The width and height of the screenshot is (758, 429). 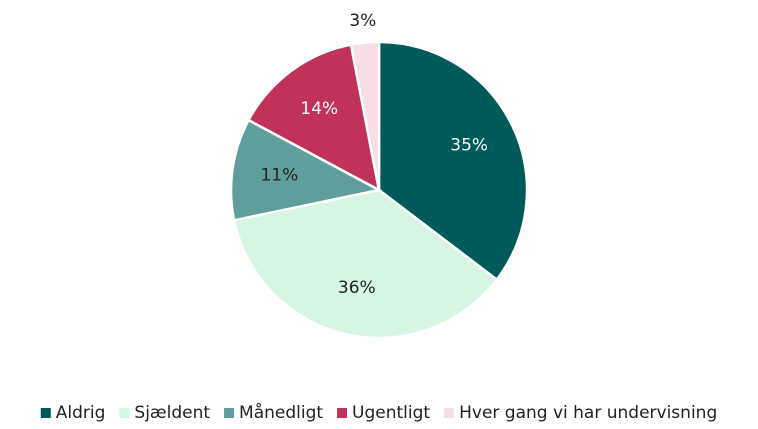 I want to click on legend-label: Ugentligt, so click(x=391, y=413).